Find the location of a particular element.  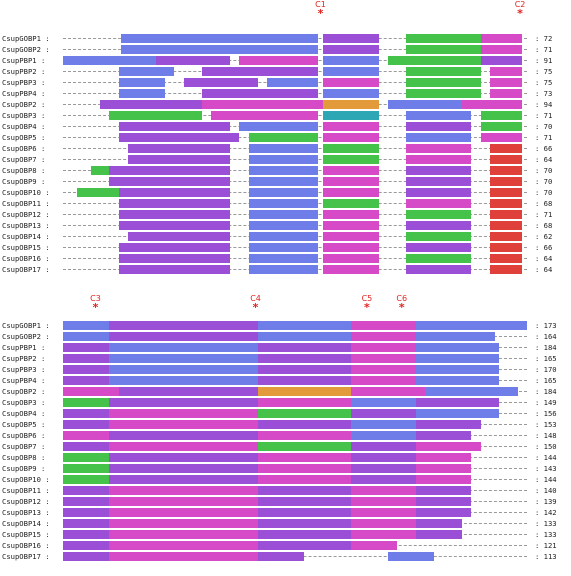

cysteine-label: C1 is located at coordinates (320, 4).